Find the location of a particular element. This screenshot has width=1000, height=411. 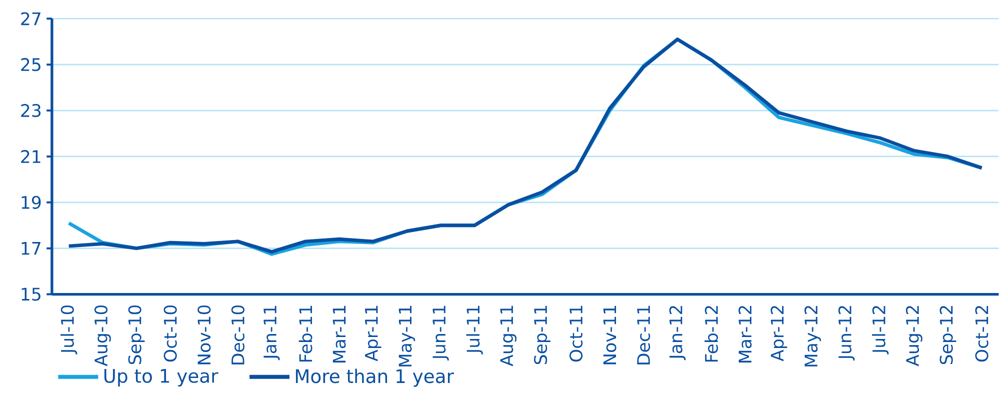

x-tick-label: Mar-11 is located at coordinates (339, 334).